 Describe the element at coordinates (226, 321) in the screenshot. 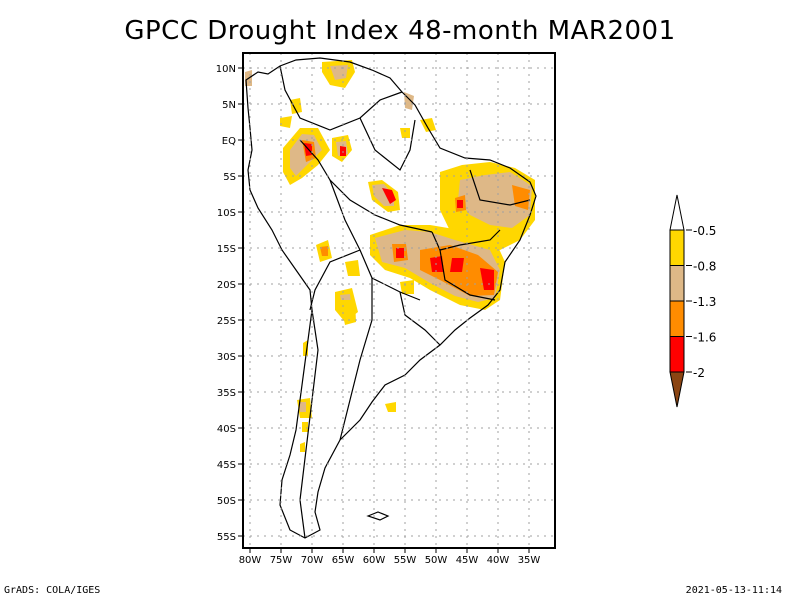

I see `lat-tick-label: 25S` at that location.